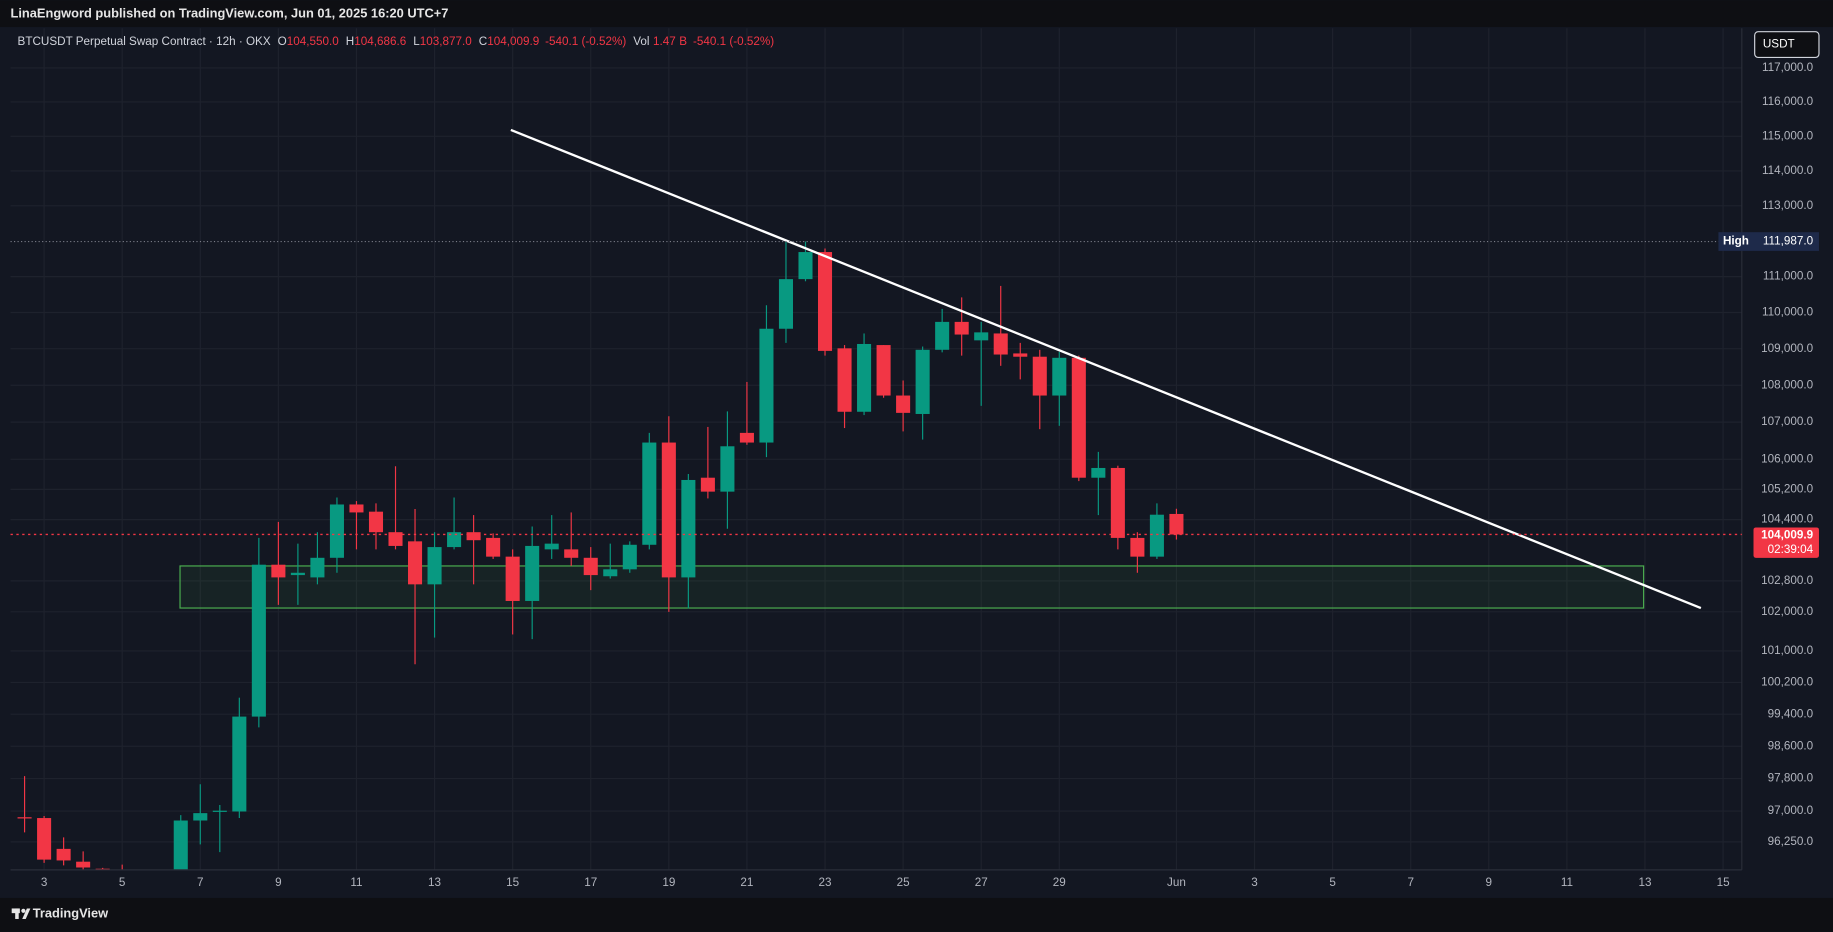 This screenshot has height=932, width=1833. Describe the element at coordinates (380, 41) in the screenshot. I see `legend-value: 104,686.6` at that location.